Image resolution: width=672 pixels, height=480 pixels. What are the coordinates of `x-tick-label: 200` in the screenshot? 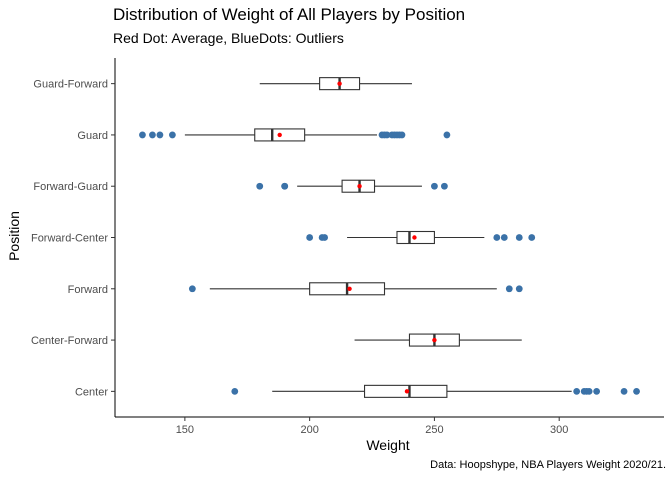 It's located at (309, 430).